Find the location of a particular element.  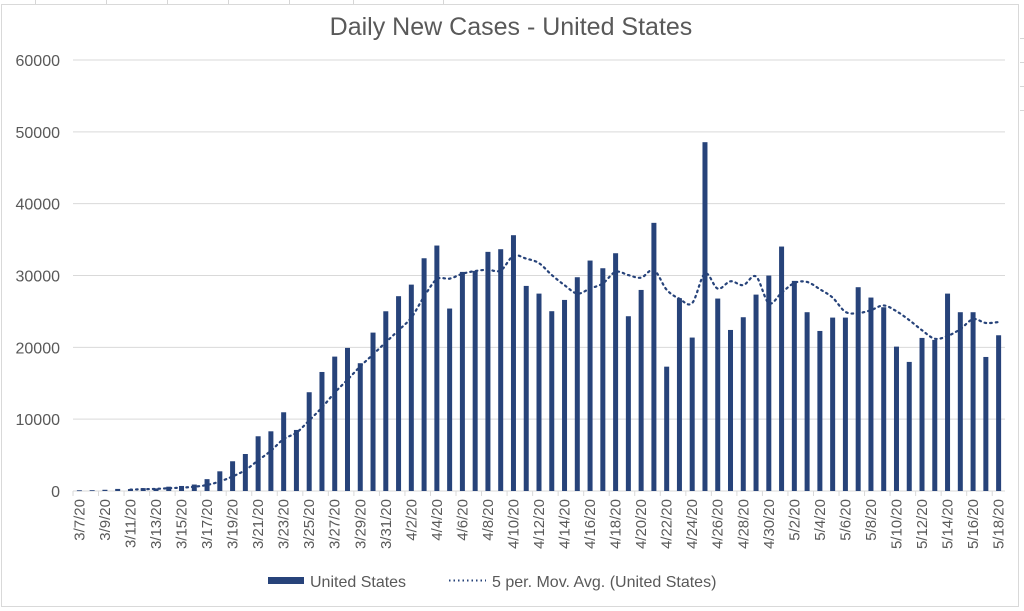

x-tick-label: 5/18/20 is located at coordinates (999, 524).